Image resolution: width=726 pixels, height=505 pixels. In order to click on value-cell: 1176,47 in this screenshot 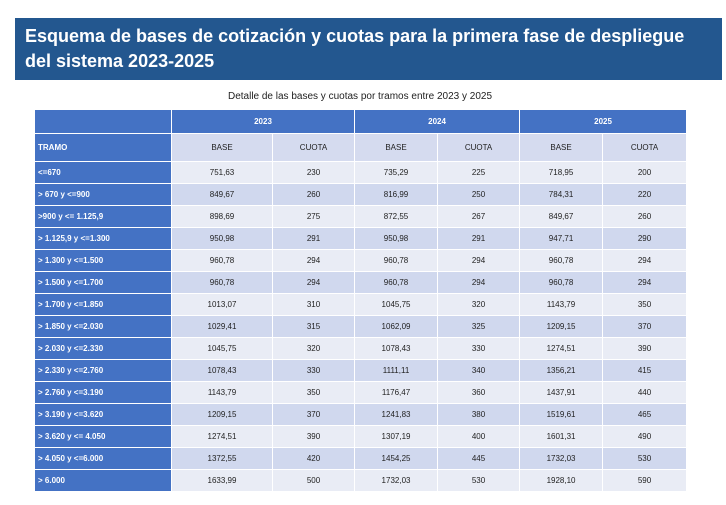, I will do `click(396, 392)`.